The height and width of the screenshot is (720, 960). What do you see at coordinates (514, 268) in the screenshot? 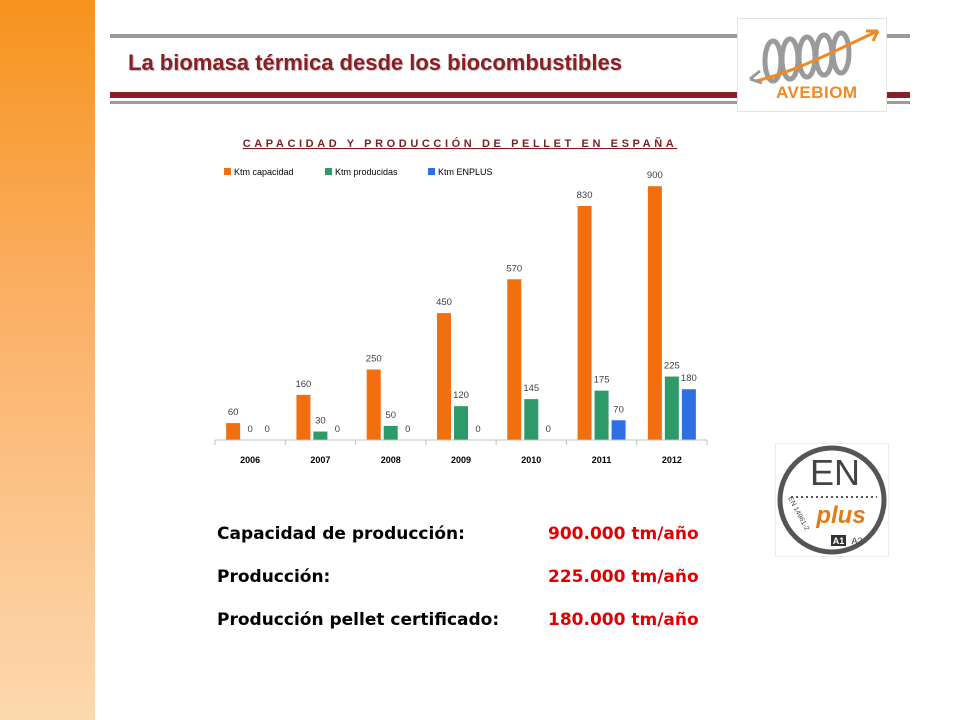
I see `data-label-capacity-2010: 570` at bounding box center [514, 268].